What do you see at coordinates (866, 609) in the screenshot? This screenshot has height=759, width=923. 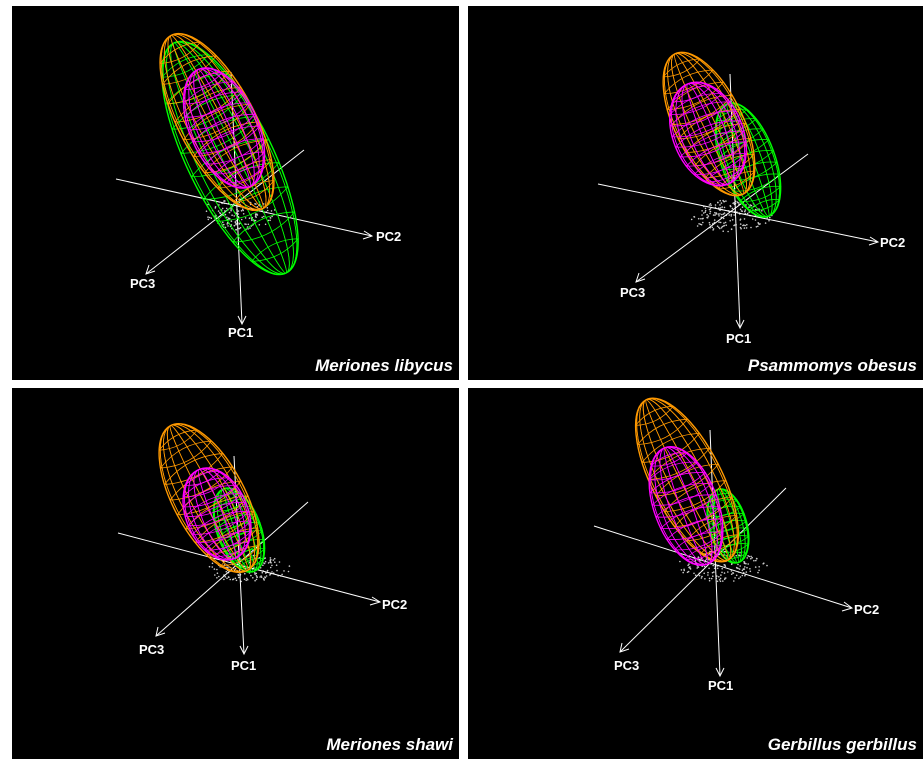 I see `pc2-label: PC2` at bounding box center [866, 609].